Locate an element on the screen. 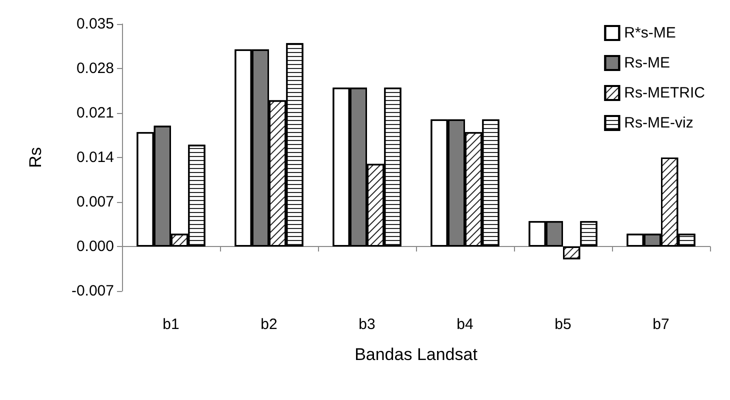 The width and height of the screenshot is (730, 400). legend-label: Rs-ME-viz is located at coordinates (659, 123).